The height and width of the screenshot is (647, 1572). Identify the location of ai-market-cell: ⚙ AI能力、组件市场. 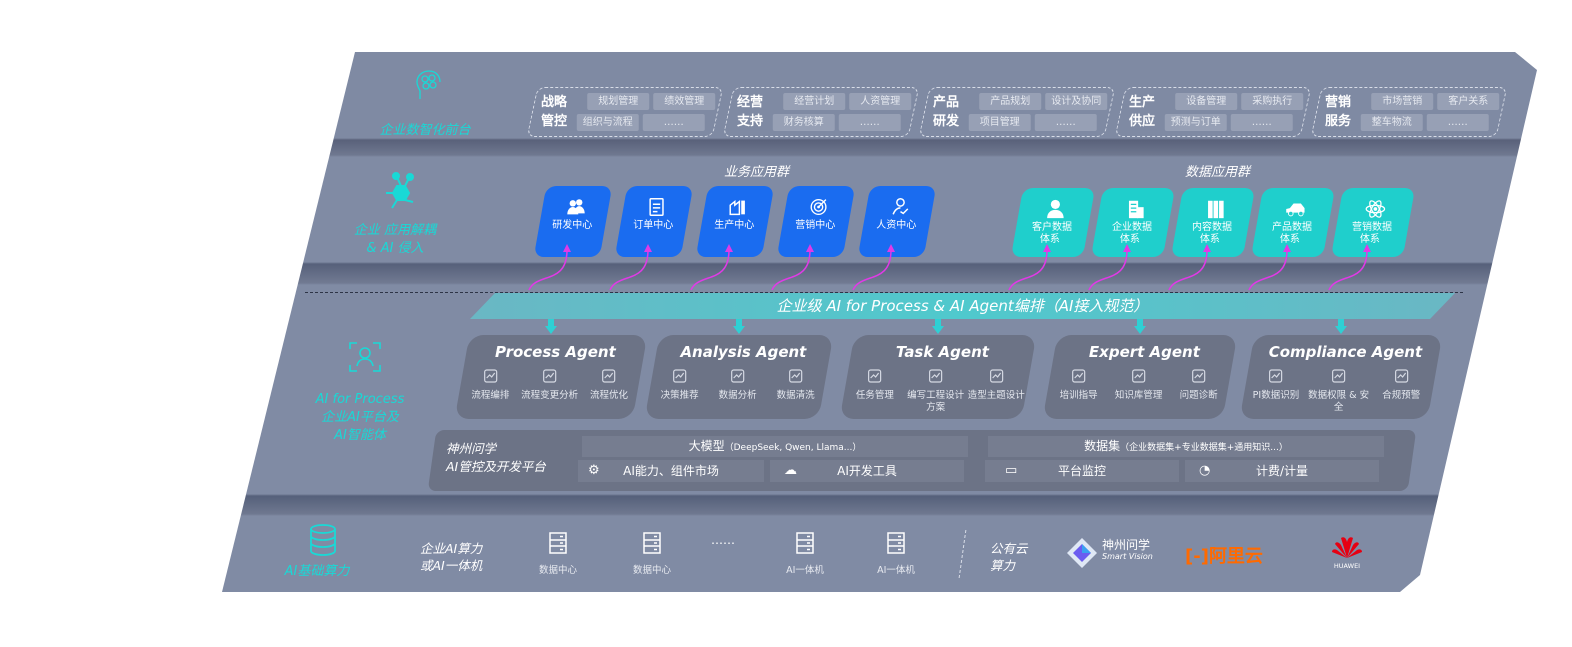
(671, 471).